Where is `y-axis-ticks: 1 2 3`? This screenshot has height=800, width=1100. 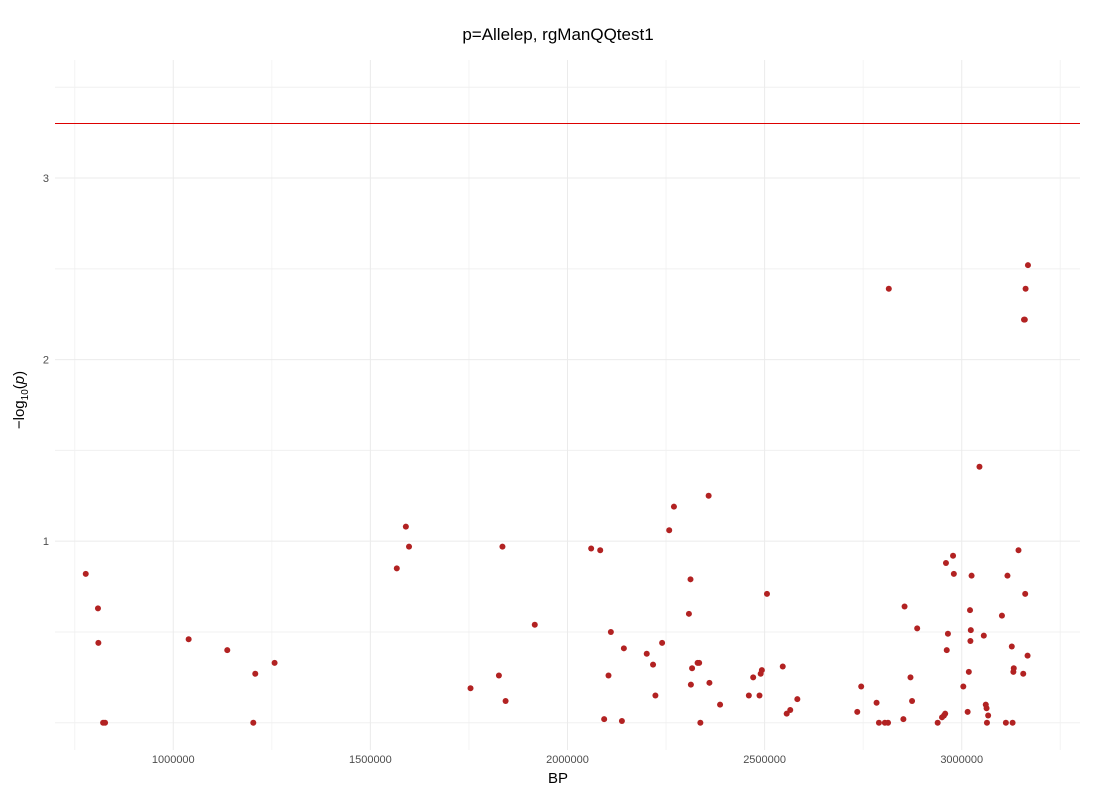 y-axis-ticks: 1 2 3 is located at coordinates (46, 360).